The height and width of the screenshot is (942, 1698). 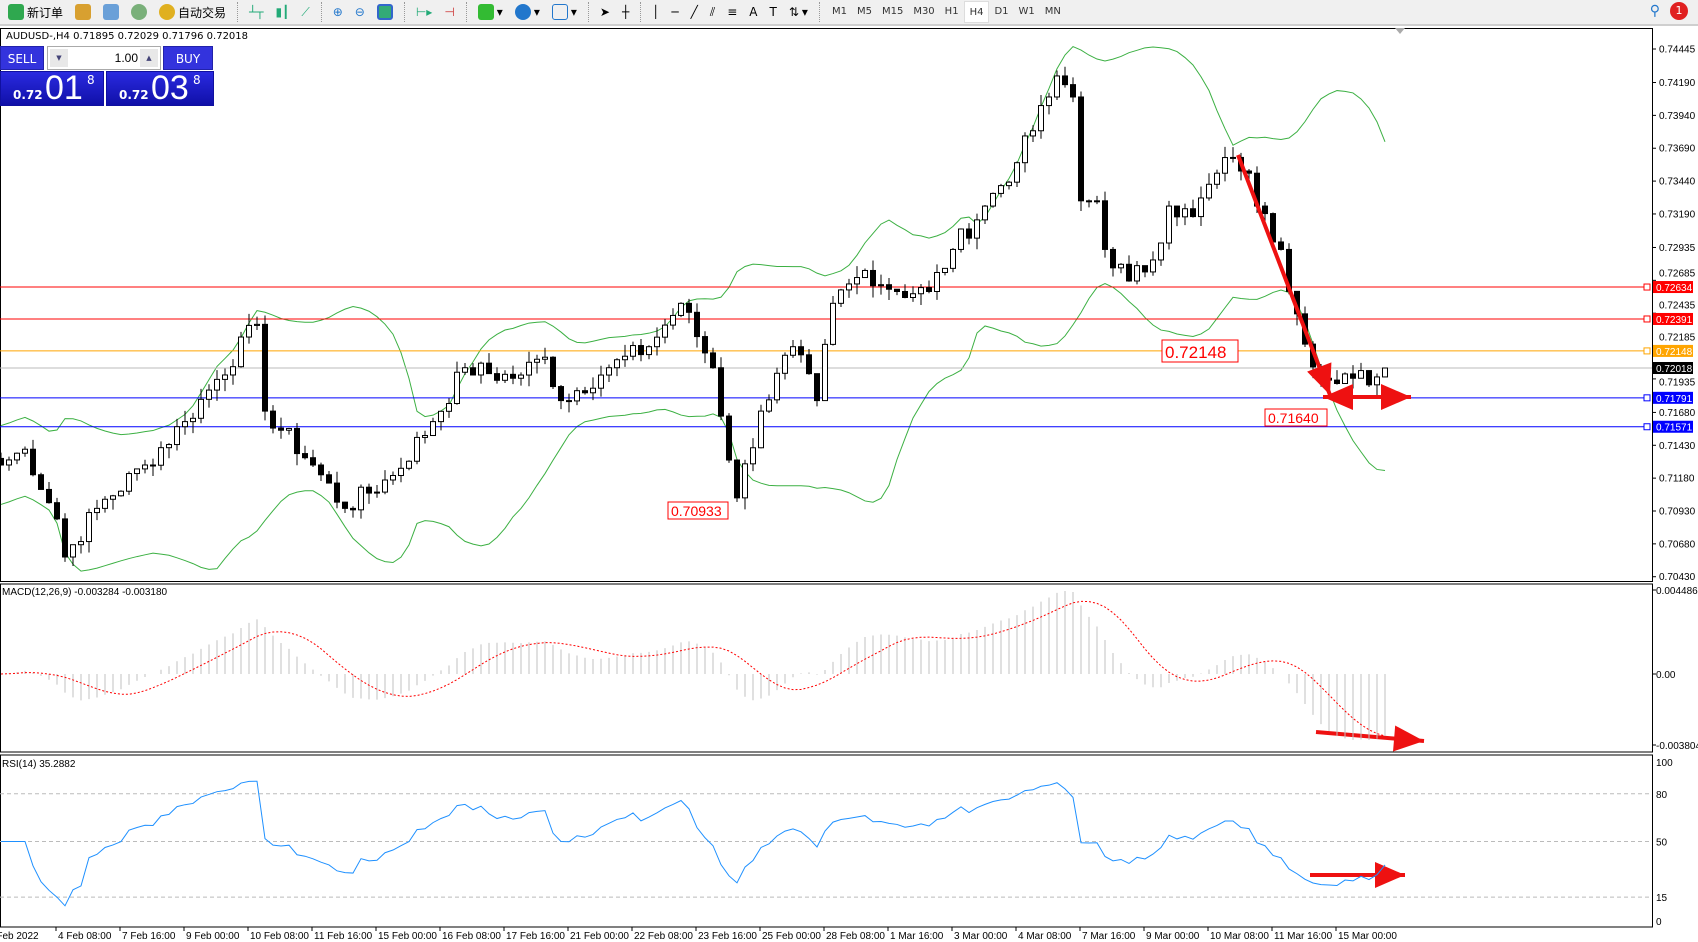 What do you see at coordinates (924, 11) in the screenshot?
I see `timeframe-m30: M30` at bounding box center [924, 11].